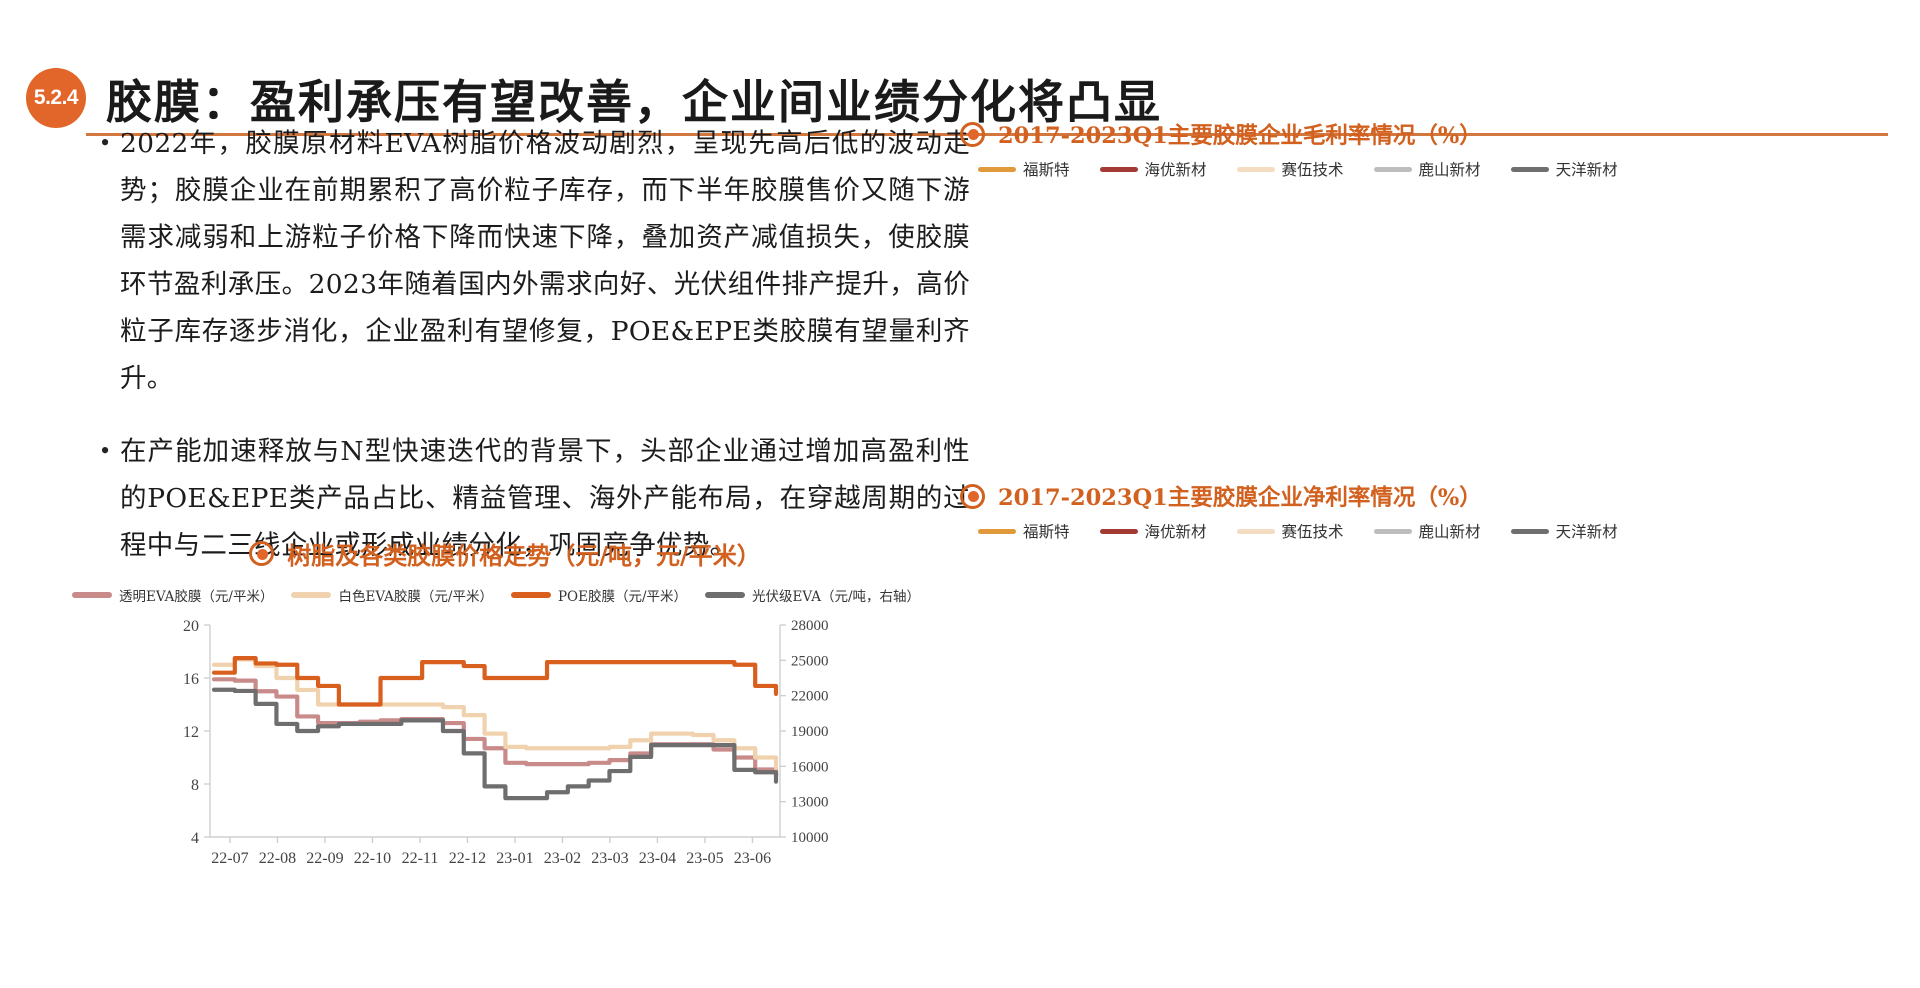 The width and height of the screenshot is (1920, 988). Describe the element at coordinates (810, 803) in the screenshot. I see `y2-axis-tick: 13000` at that location.